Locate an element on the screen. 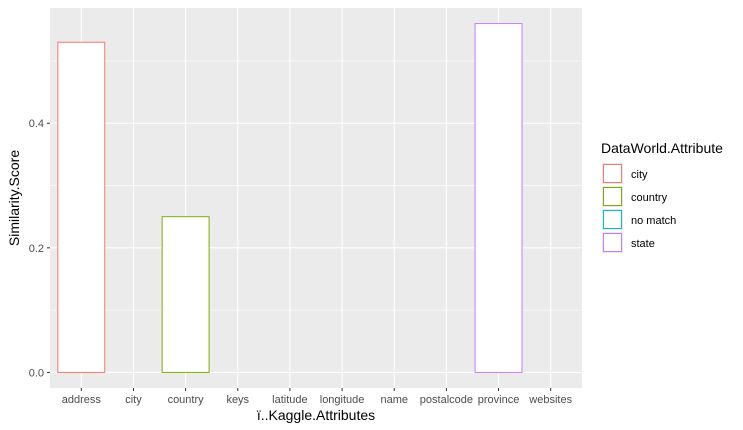  y-axis: 0.0 0.2 0.4 is located at coordinates (39, 248).